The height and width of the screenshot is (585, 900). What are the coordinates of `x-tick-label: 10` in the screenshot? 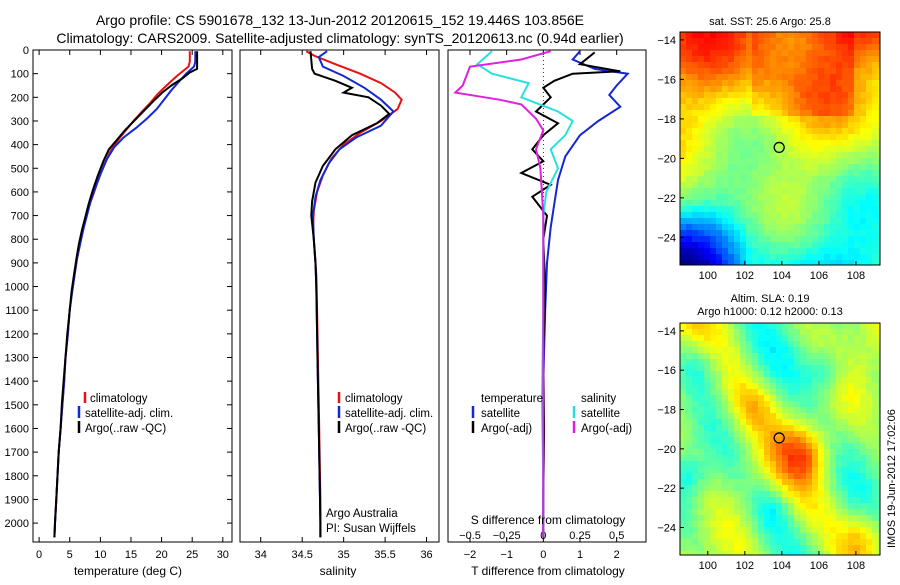 It's located at (100, 555).